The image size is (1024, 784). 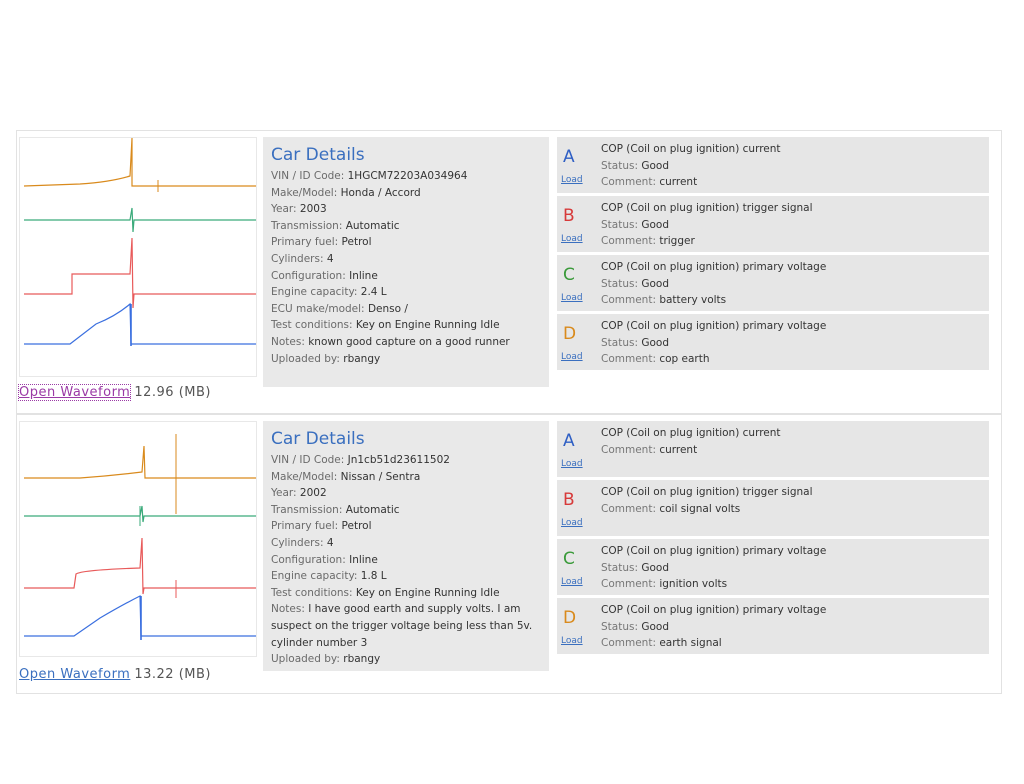 What do you see at coordinates (407, 292) in the screenshot?
I see `detail-row: Engine capacity: 2.4 L` at bounding box center [407, 292].